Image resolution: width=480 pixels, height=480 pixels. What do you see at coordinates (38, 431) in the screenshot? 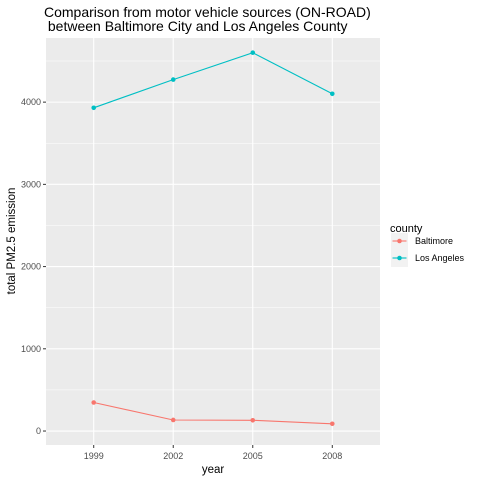
I see `y-tick-label: 0` at bounding box center [38, 431].